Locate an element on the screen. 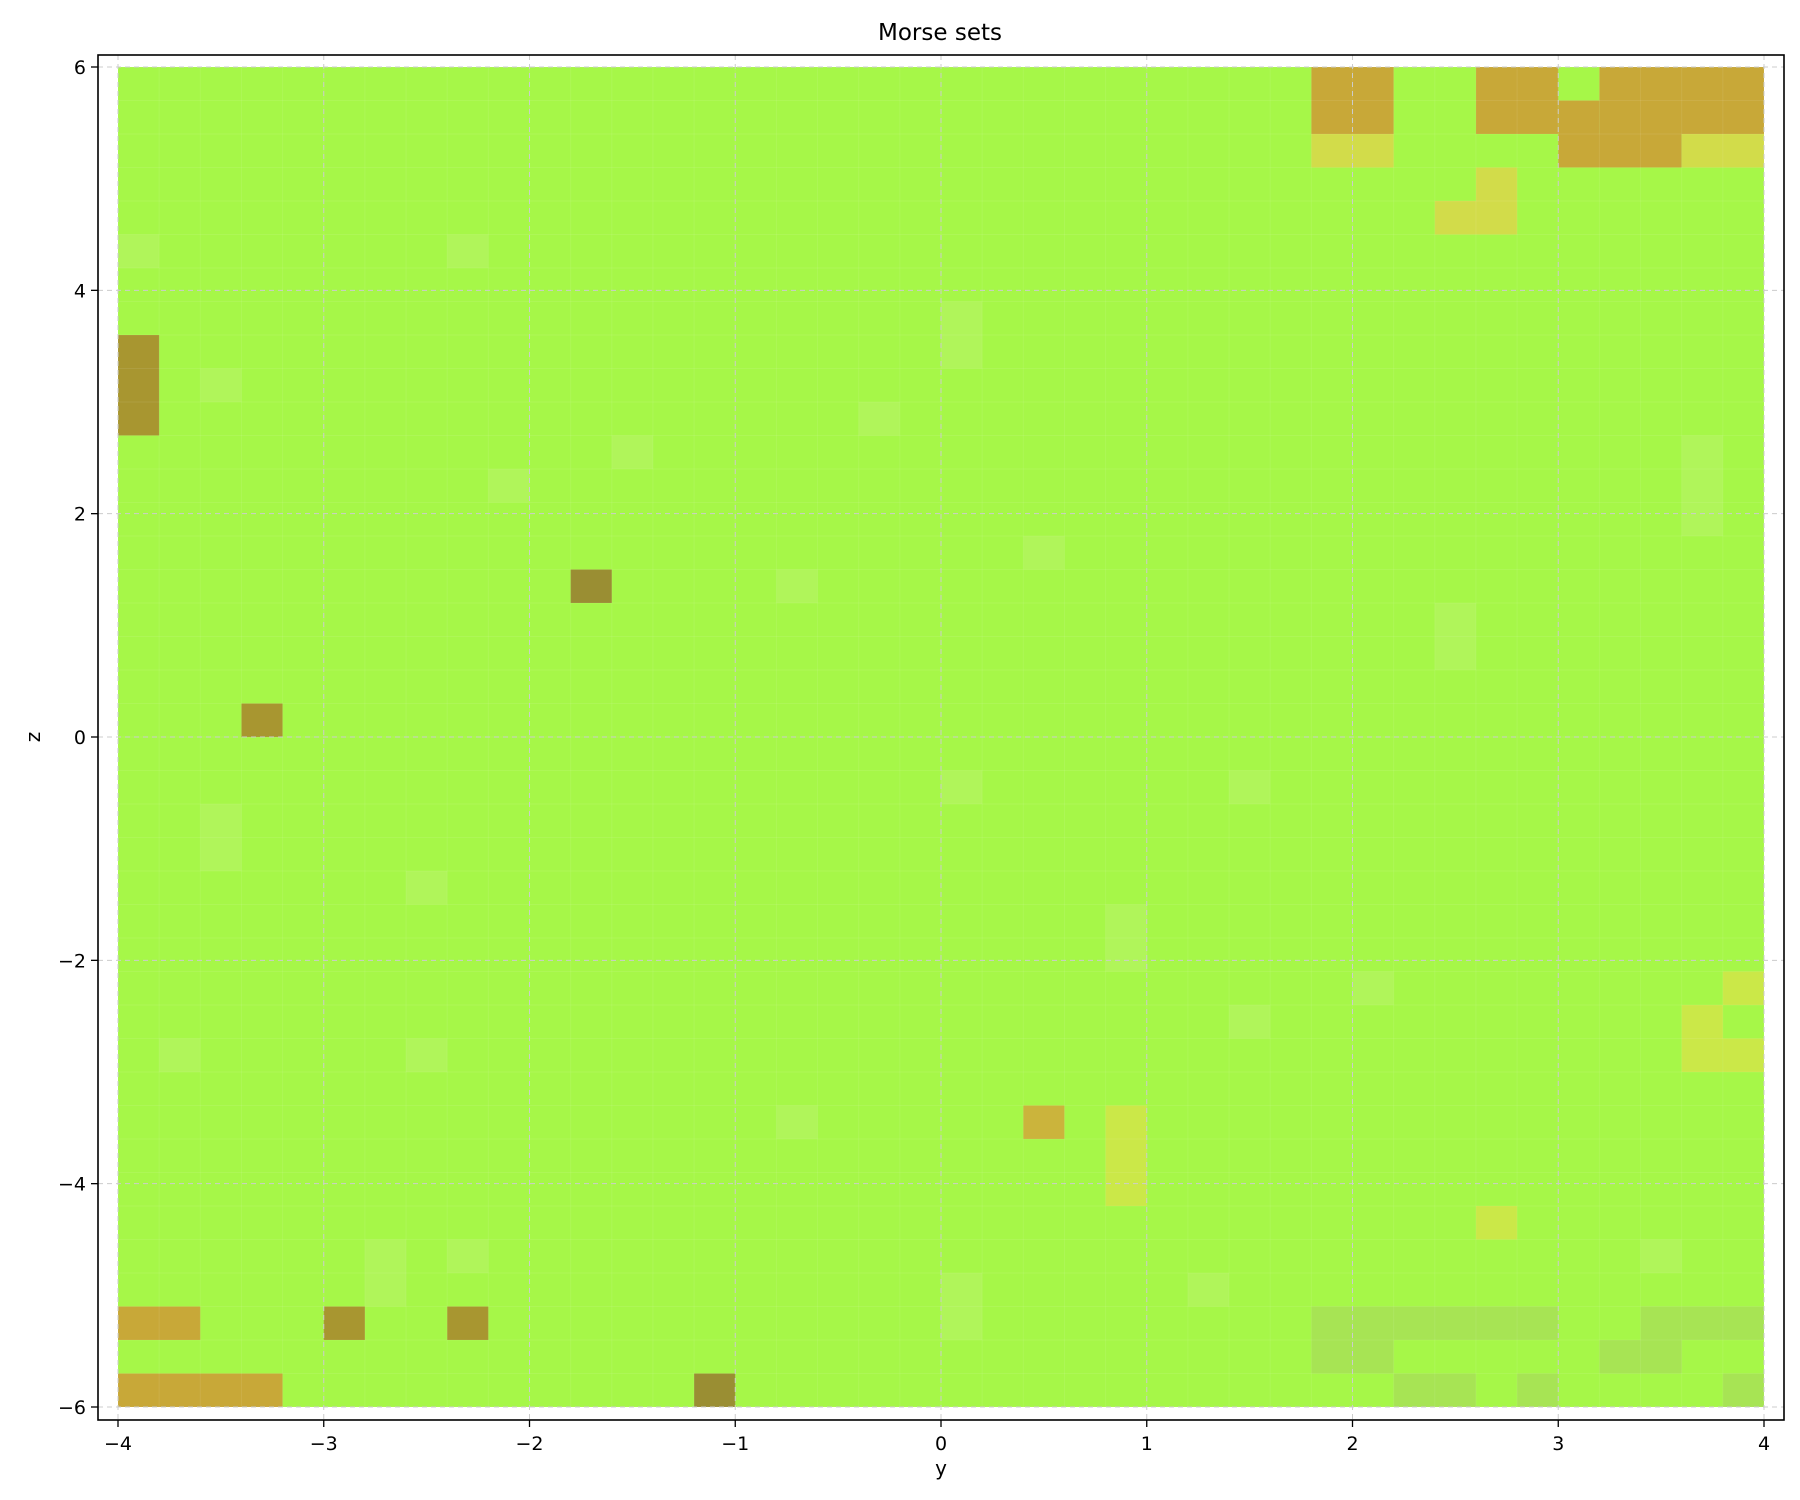 The image size is (1800, 1500). y-tick-label: 6 is located at coordinates (80, 68).